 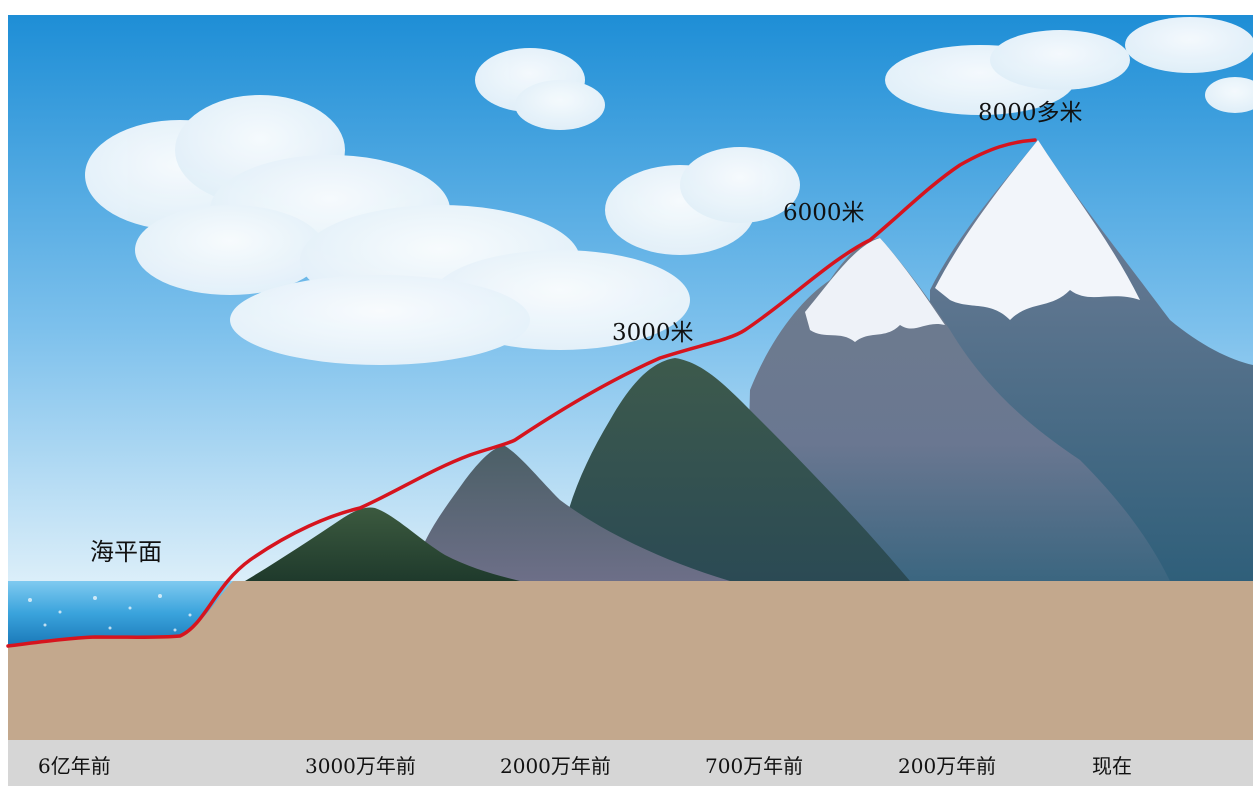 What do you see at coordinates (1030, 113) in the screenshot?
I see `elevation-label-8000: 8000多米` at bounding box center [1030, 113].